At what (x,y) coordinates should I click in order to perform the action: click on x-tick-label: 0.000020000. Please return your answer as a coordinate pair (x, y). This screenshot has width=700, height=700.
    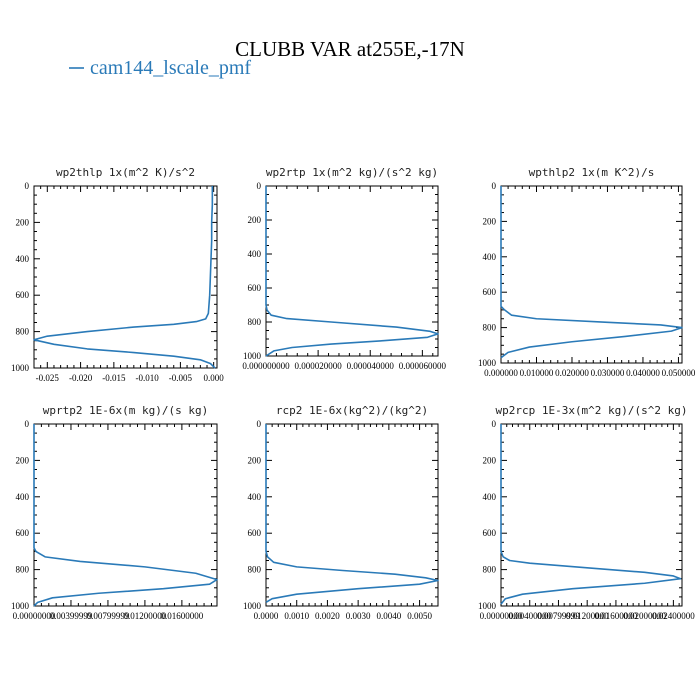
    Looking at the image, I should click on (318, 366).